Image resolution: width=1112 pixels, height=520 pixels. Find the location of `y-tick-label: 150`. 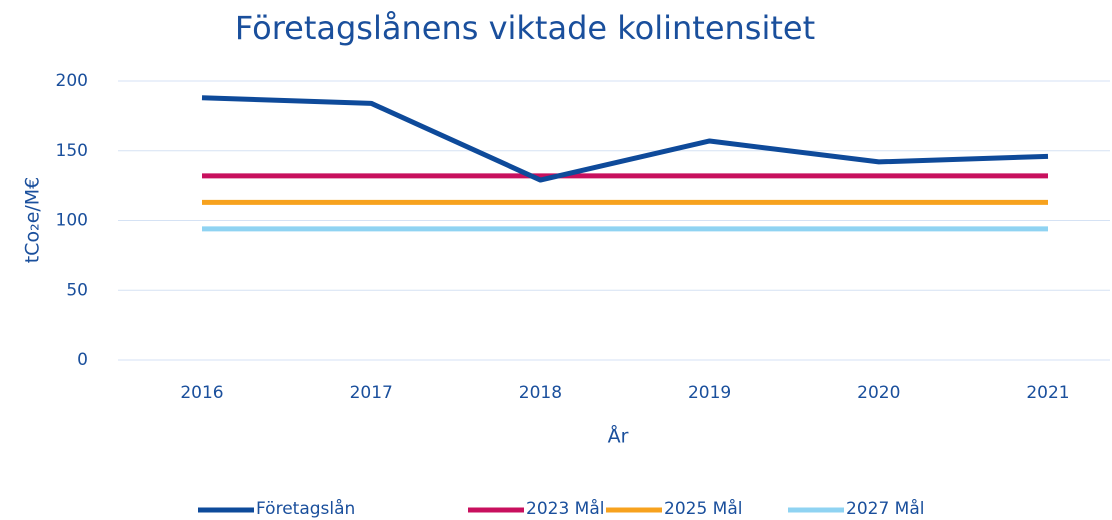

y-tick-label: 150 is located at coordinates (72, 151).